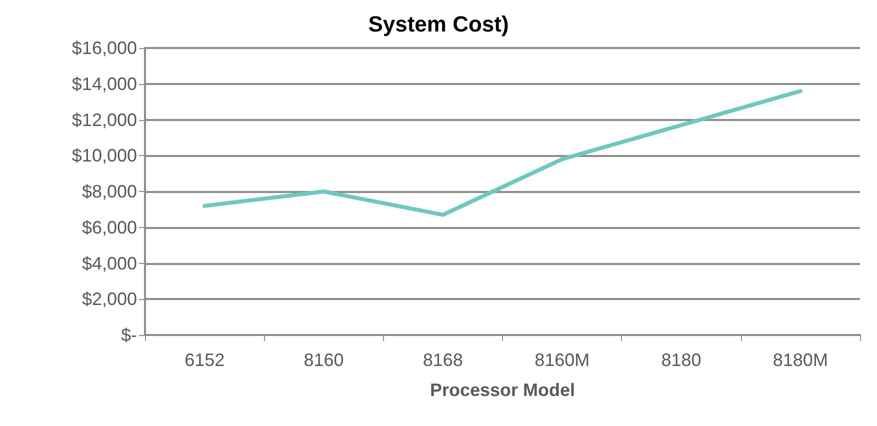 The height and width of the screenshot is (426, 877). What do you see at coordinates (562, 360) in the screenshot?
I see `x-tick-label: 8160M` at bounding box center [562, 360].